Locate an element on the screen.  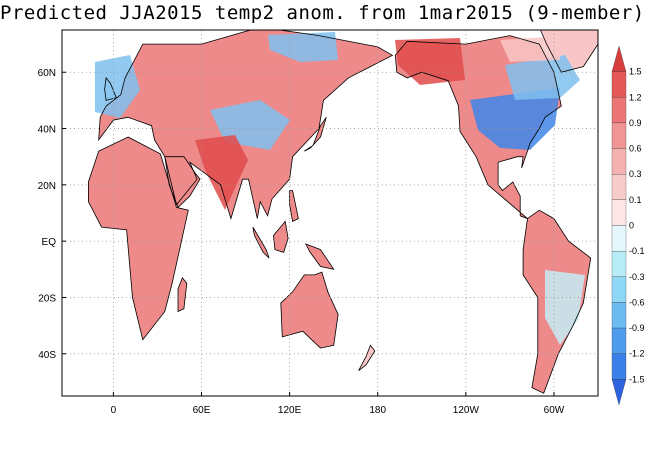
lat-tick-label: 20N is located at coordinates (47, 186).